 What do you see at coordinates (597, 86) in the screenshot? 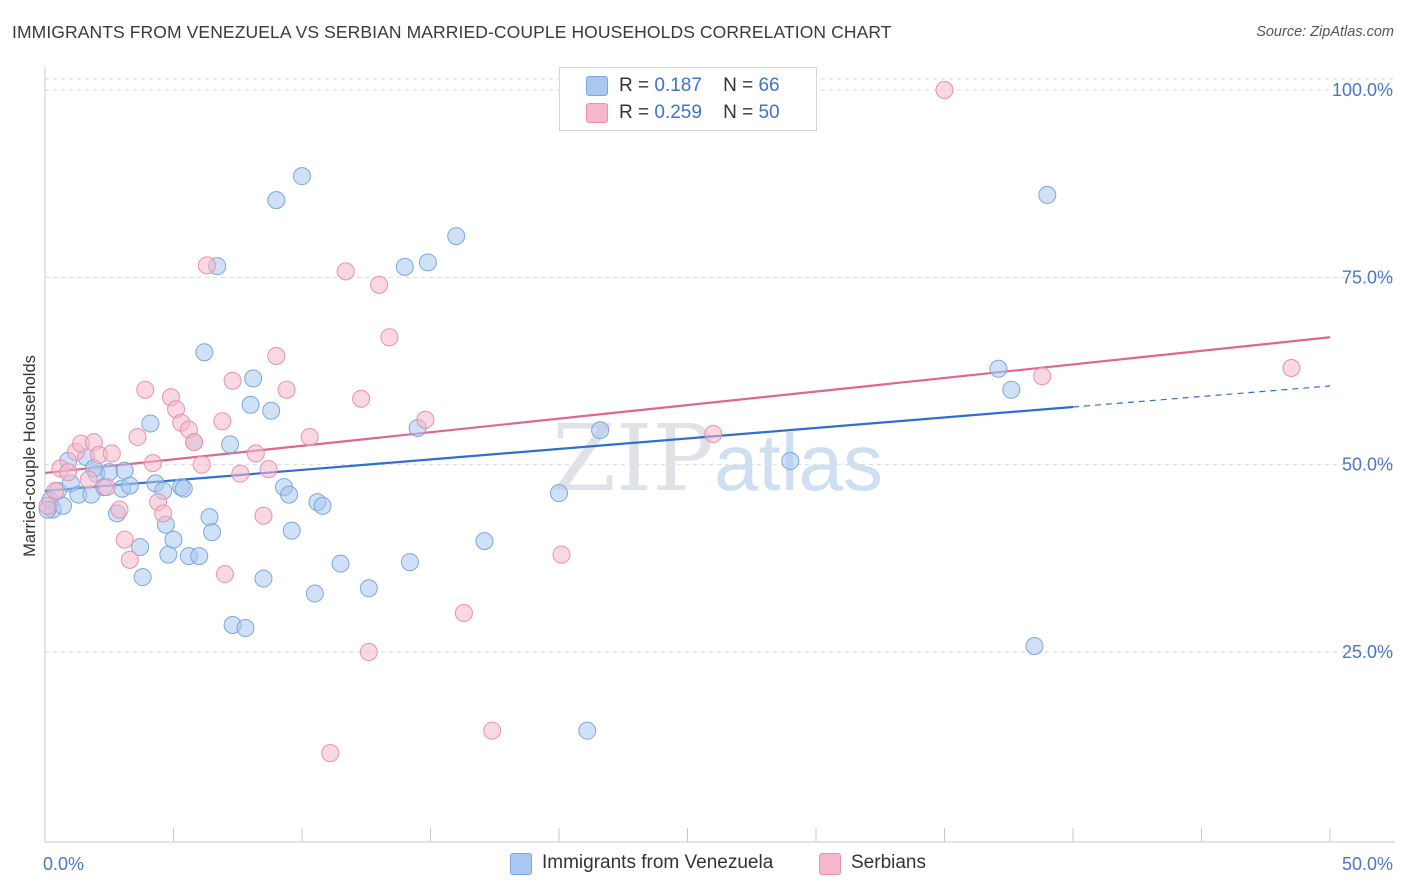
I see `legend-swatch-venezuela` at bounding box center [597, 86].